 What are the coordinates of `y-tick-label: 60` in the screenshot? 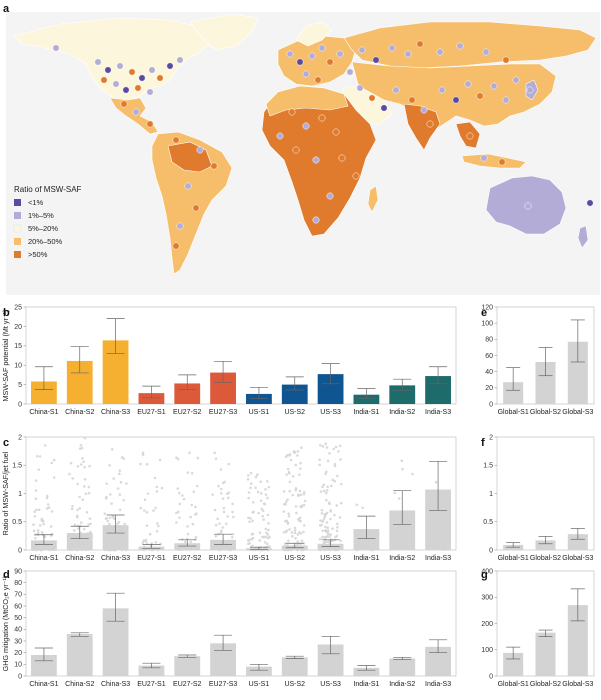 It's located at (489, 356).